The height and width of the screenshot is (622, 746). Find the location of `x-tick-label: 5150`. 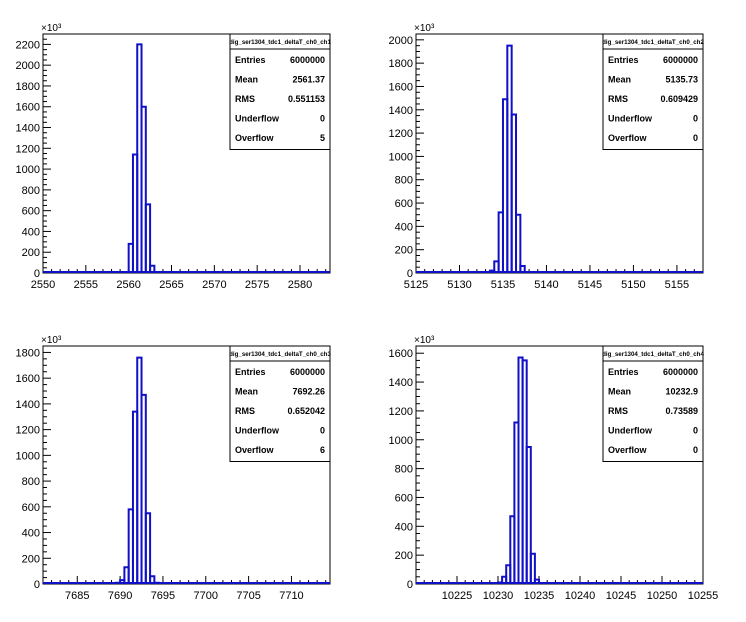

x-tick-label: 5150 is located at coordinates (633, 285).